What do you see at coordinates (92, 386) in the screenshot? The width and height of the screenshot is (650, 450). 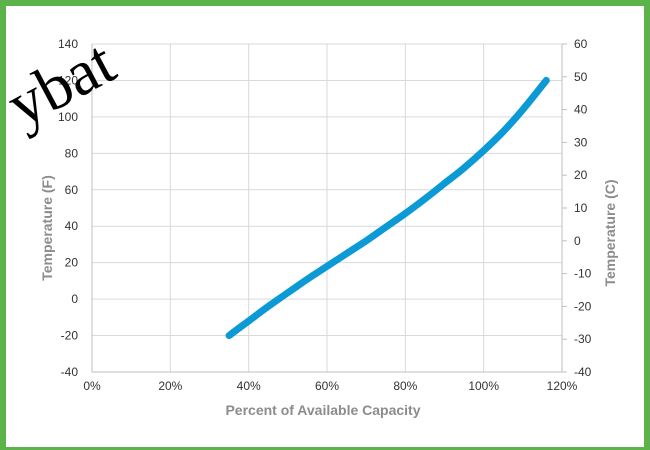 I see `x-tick-label-0: 0%` at bounding box center [92, 386].